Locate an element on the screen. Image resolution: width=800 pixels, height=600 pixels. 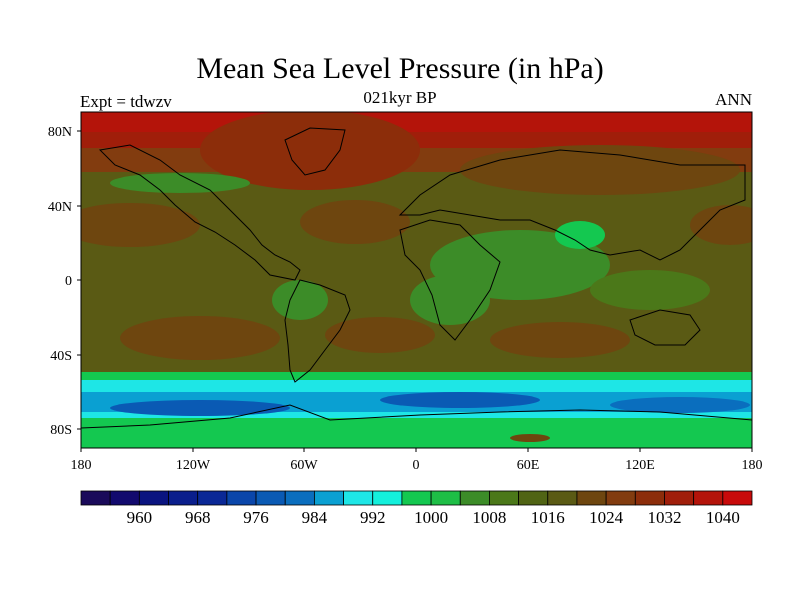
season-label: ANN is located at coordinates (733, 99).